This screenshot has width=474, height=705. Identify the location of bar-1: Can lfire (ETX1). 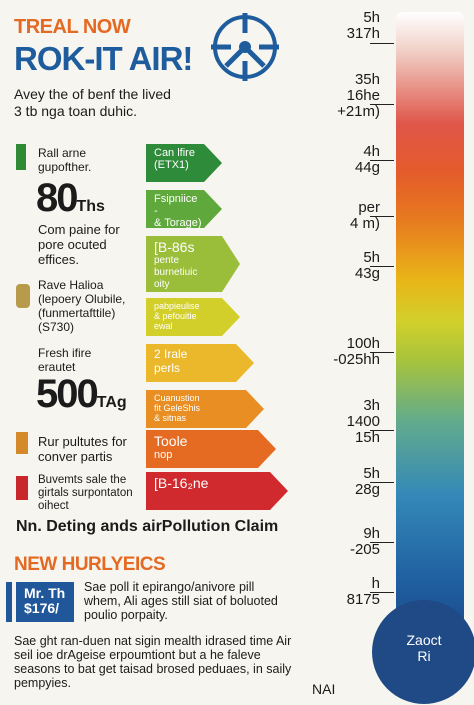
(184, 163).